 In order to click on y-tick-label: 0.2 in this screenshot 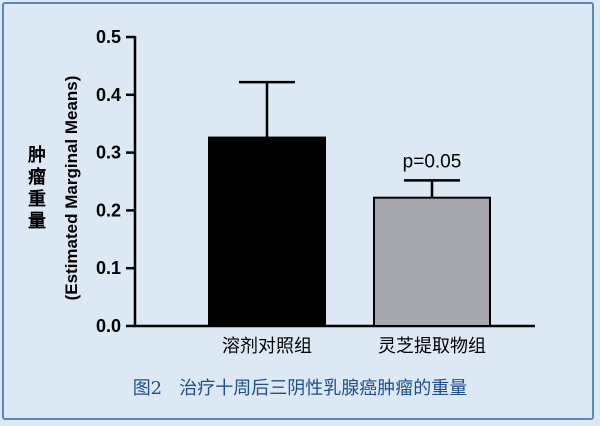, I will do `click(108, 210)`.